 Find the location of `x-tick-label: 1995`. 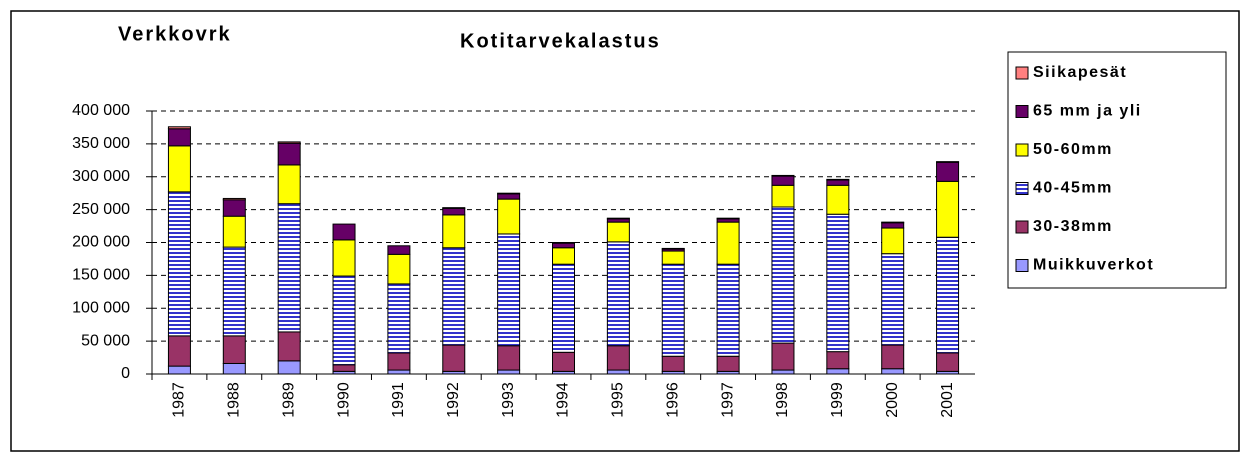

x-tick-label: 1995 is located at coordinates (618, 400).